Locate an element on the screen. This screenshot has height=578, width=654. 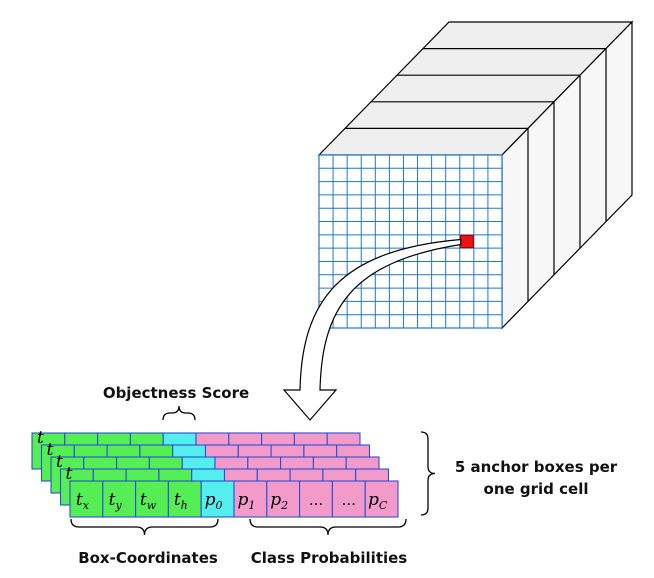
class-probabilities-label: Class Probabilities is located at coordinates (329, 558).